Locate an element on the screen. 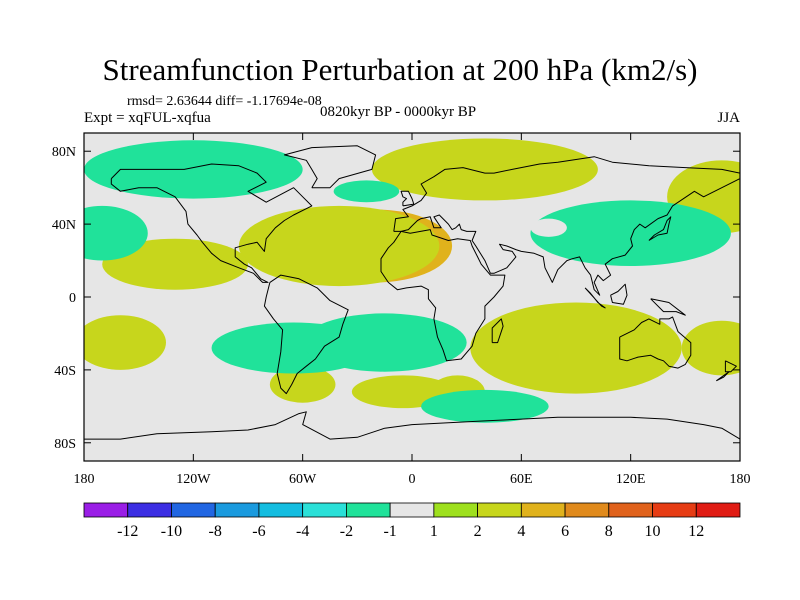 Image resolution: width=800 pixels, height=600 pixels. colorbar-label: 1 is located at coordinates (434, 531).